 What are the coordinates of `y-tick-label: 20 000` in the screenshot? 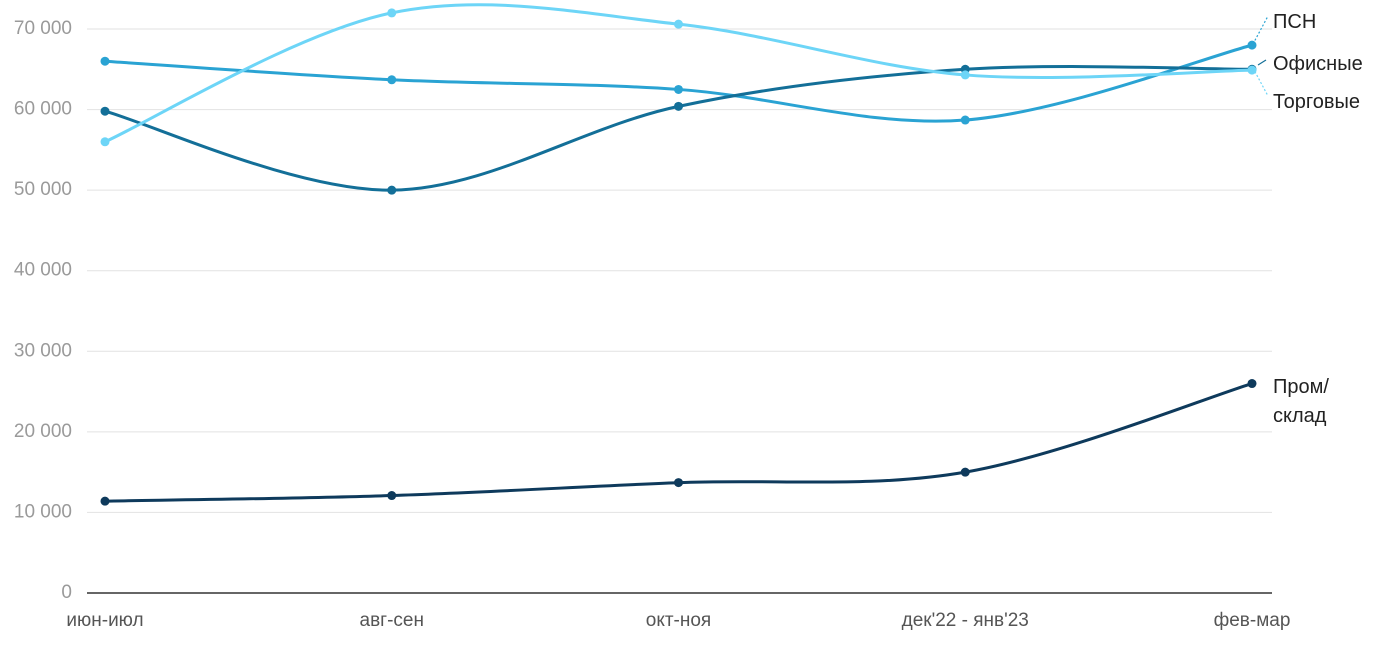 It's located at (43, 431).